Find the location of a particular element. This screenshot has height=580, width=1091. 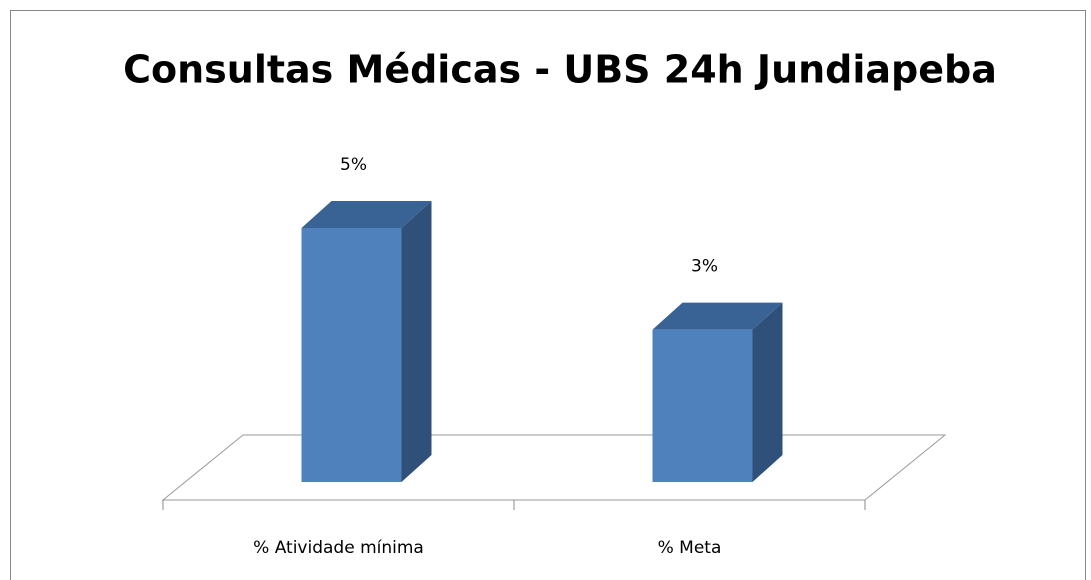

data-label: 3% is located at coordinates (704, 267).